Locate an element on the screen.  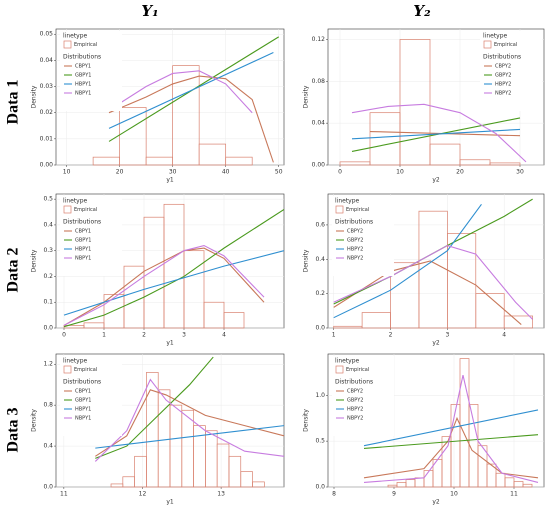
x-tick-label: 40 is located at coordinates (226, 172).